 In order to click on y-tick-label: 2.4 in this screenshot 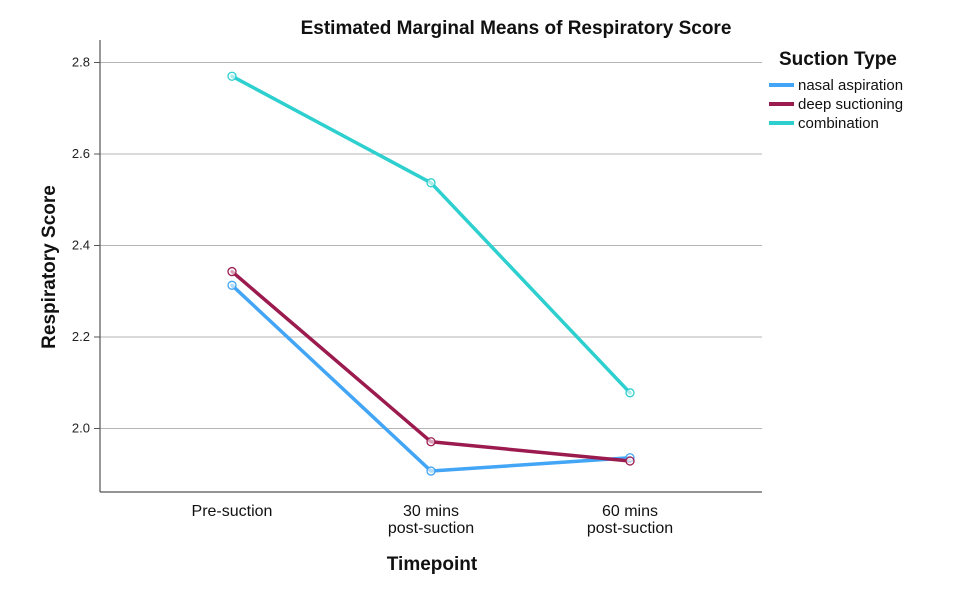, I will do `click(81, 245)`.